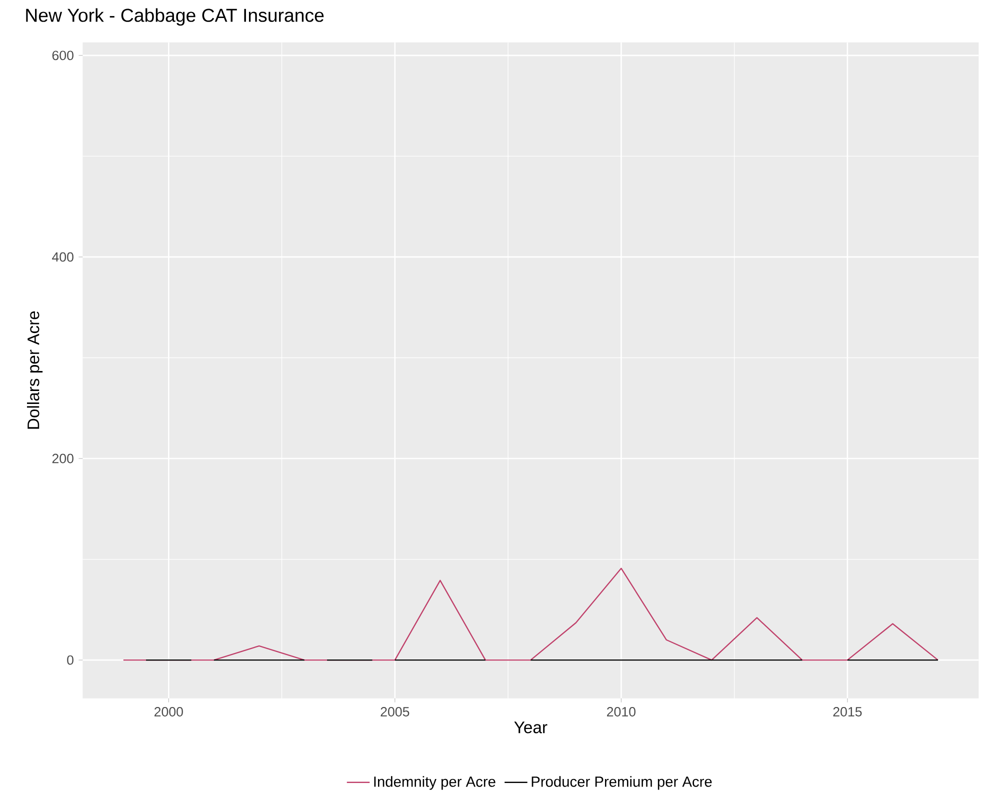 The height and width of the screenshot is (793, 981). What do you see at coordinates (175, 17) in the screenshot?
I see `chart-title: New York - Cabbage CAT Insurance` at bounding box center [175, 17].